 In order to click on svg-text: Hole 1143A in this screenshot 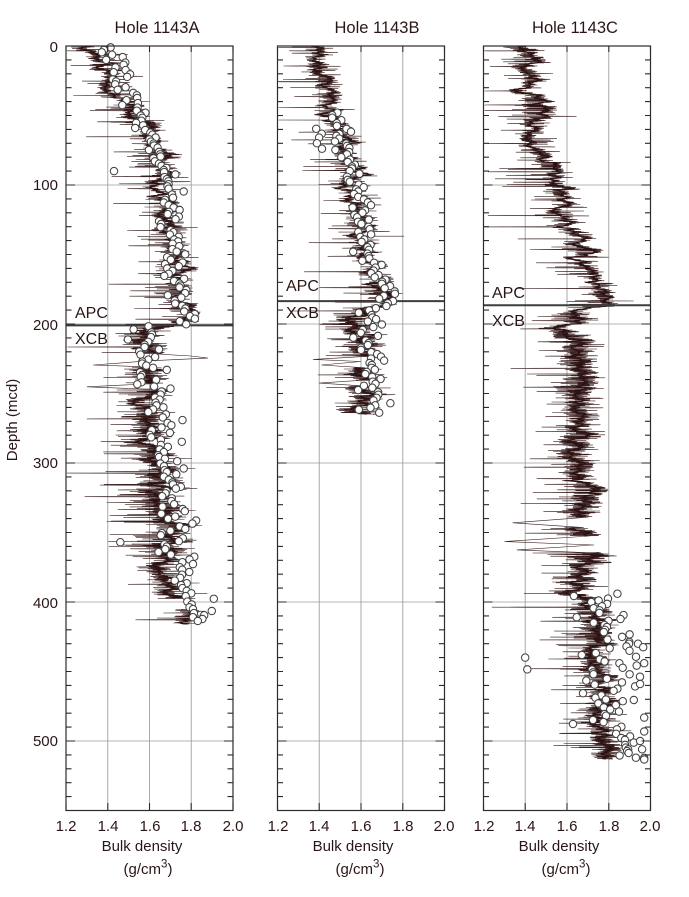, I will do `click(156, 28)`.